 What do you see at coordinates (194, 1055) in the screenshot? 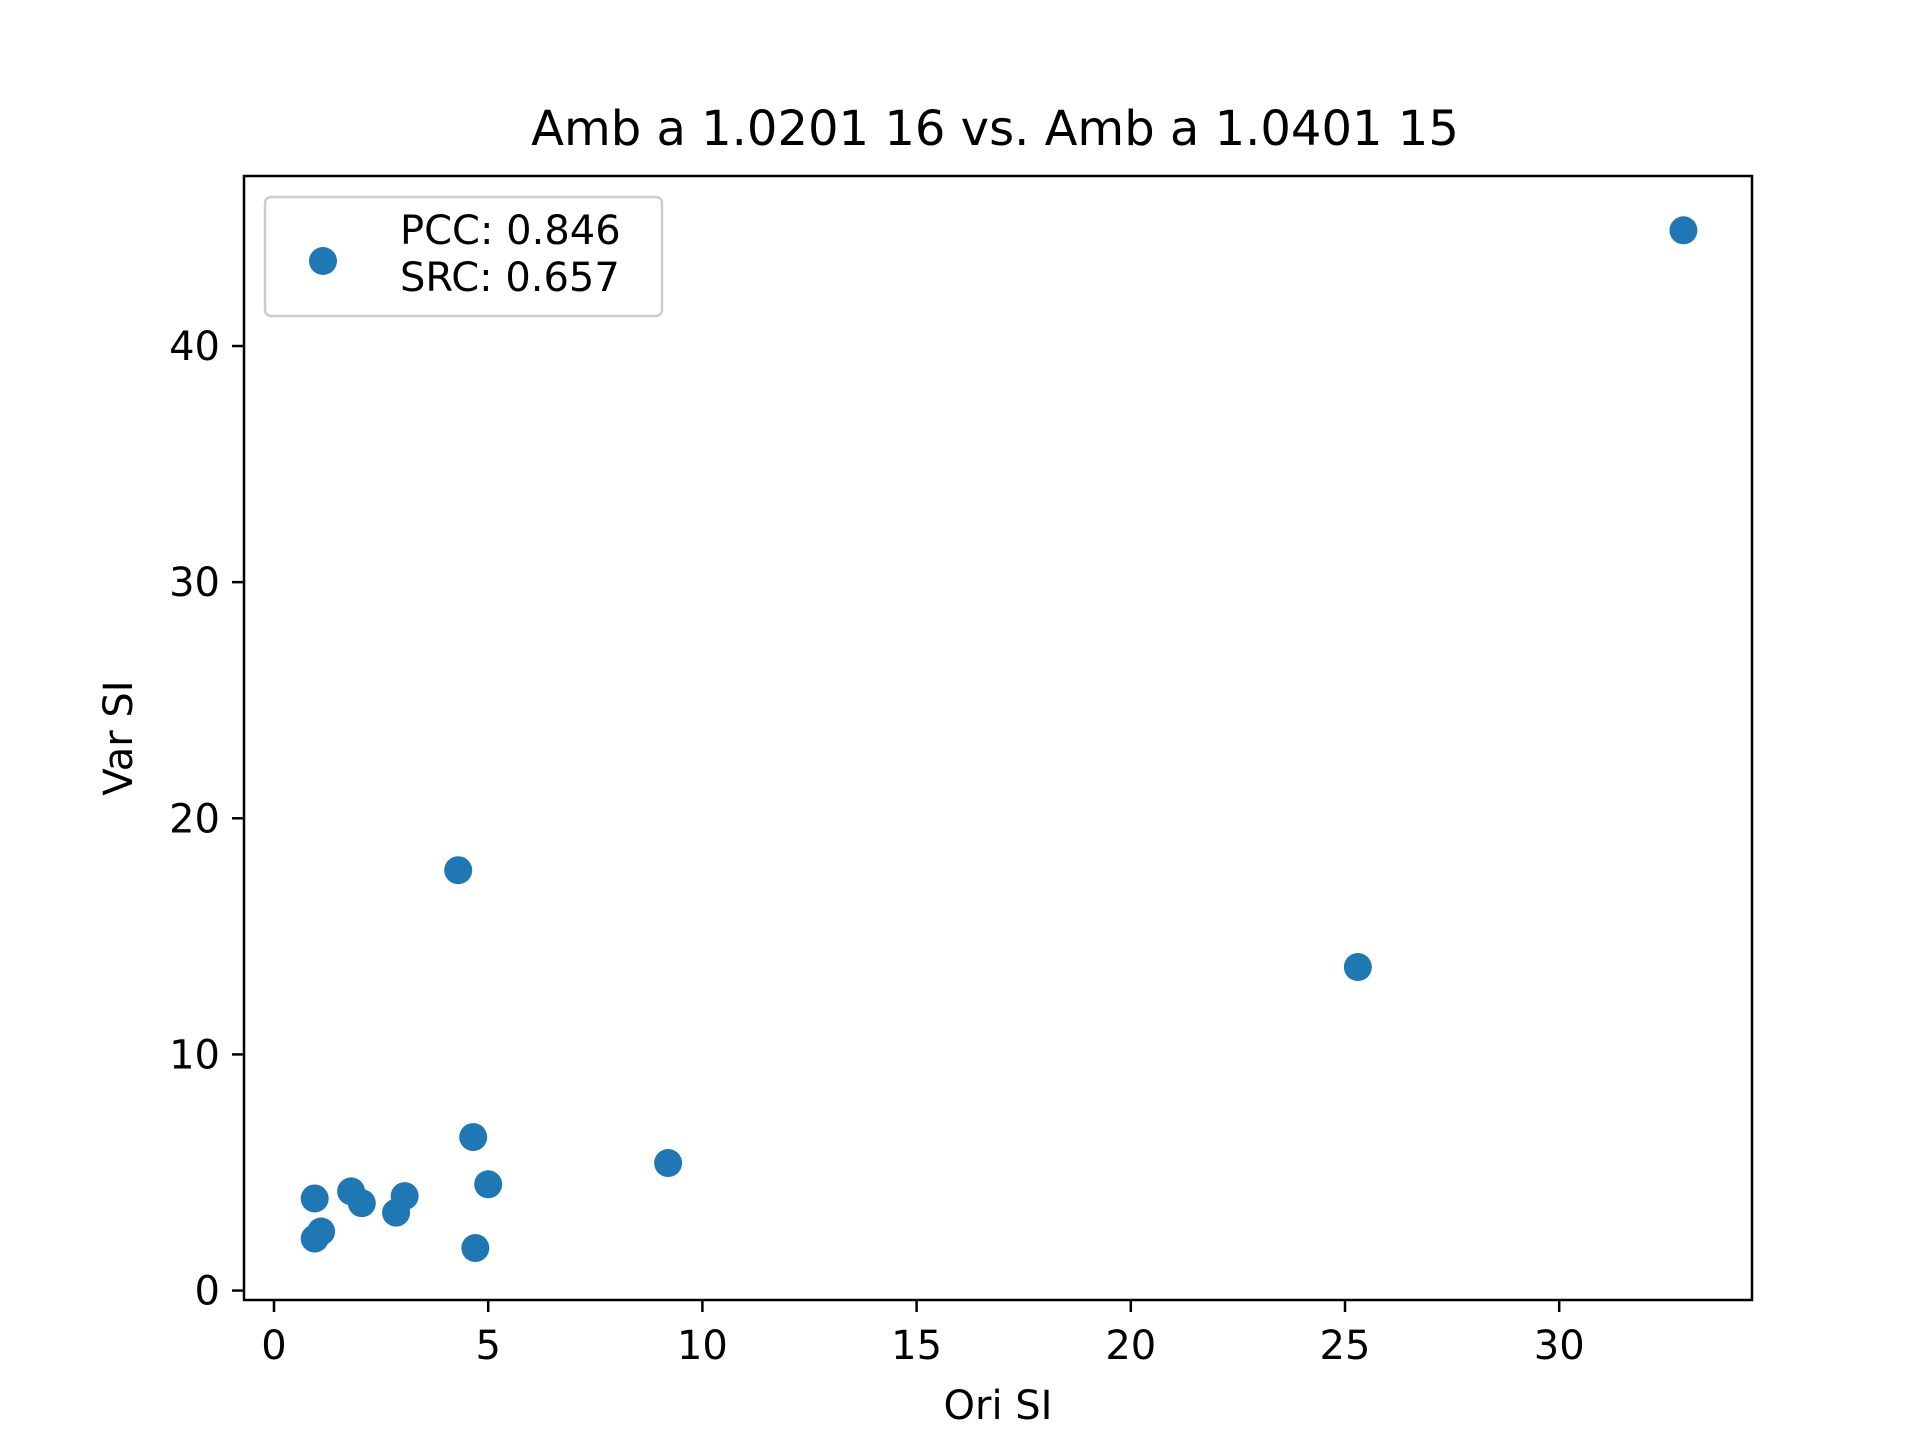
I see `y-tick-label: 10` at bounding box center [194, 1055].